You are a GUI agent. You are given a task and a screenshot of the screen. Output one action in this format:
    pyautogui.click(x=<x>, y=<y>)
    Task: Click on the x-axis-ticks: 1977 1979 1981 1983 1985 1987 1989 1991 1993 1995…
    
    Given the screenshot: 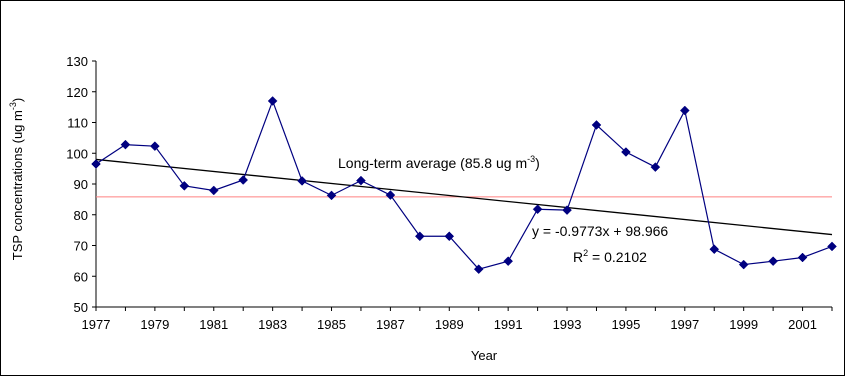 What is the action you would take?
    pyautogui.click(x=457, y=319)
    